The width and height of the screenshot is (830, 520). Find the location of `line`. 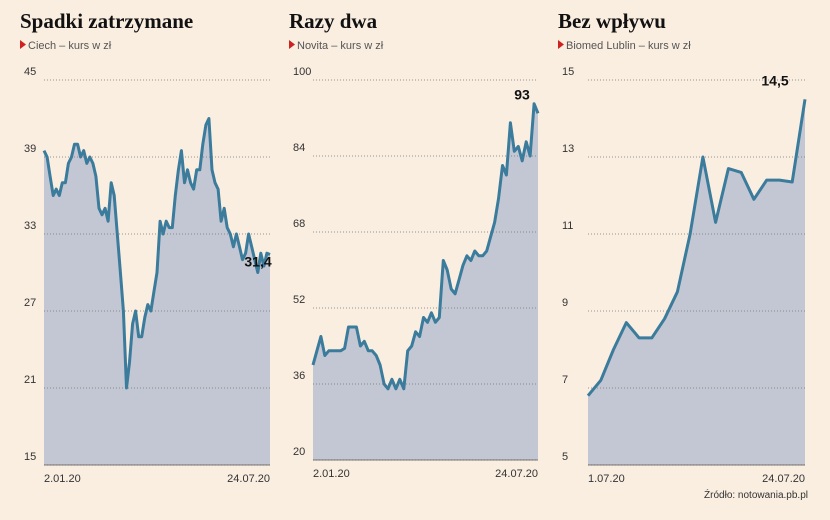

line is located at coordinates (156, 253).